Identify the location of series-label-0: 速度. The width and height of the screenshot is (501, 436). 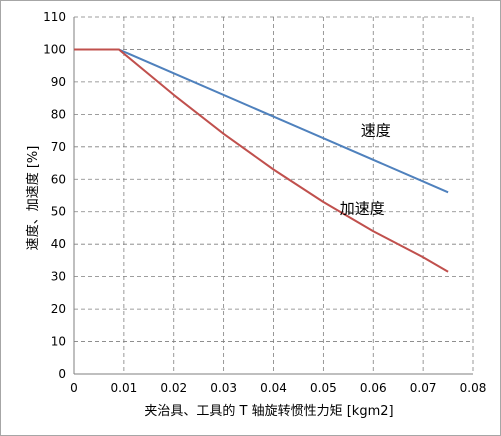
(376, 130).